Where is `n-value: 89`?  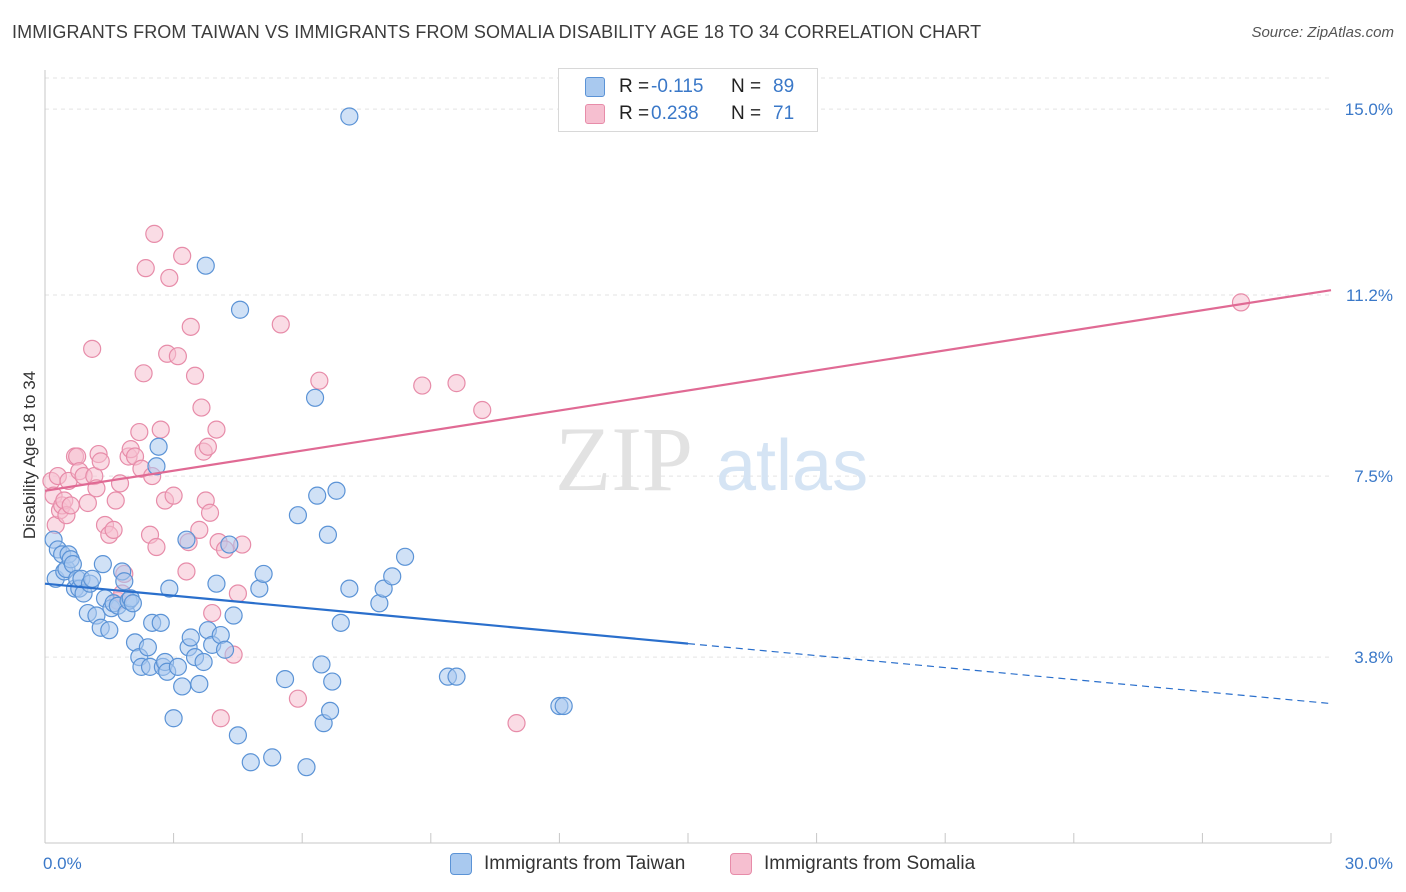
n-value: 89 is located at coordinates (784, 86).